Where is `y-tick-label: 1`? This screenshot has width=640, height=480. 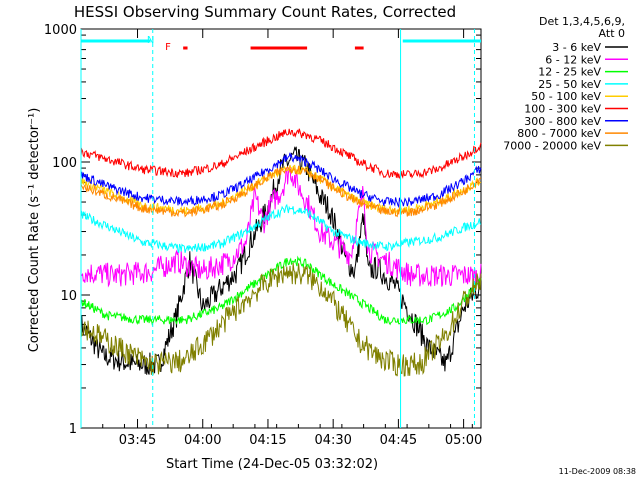 y-tick-label: 1 is located at coordinates (73, 429).